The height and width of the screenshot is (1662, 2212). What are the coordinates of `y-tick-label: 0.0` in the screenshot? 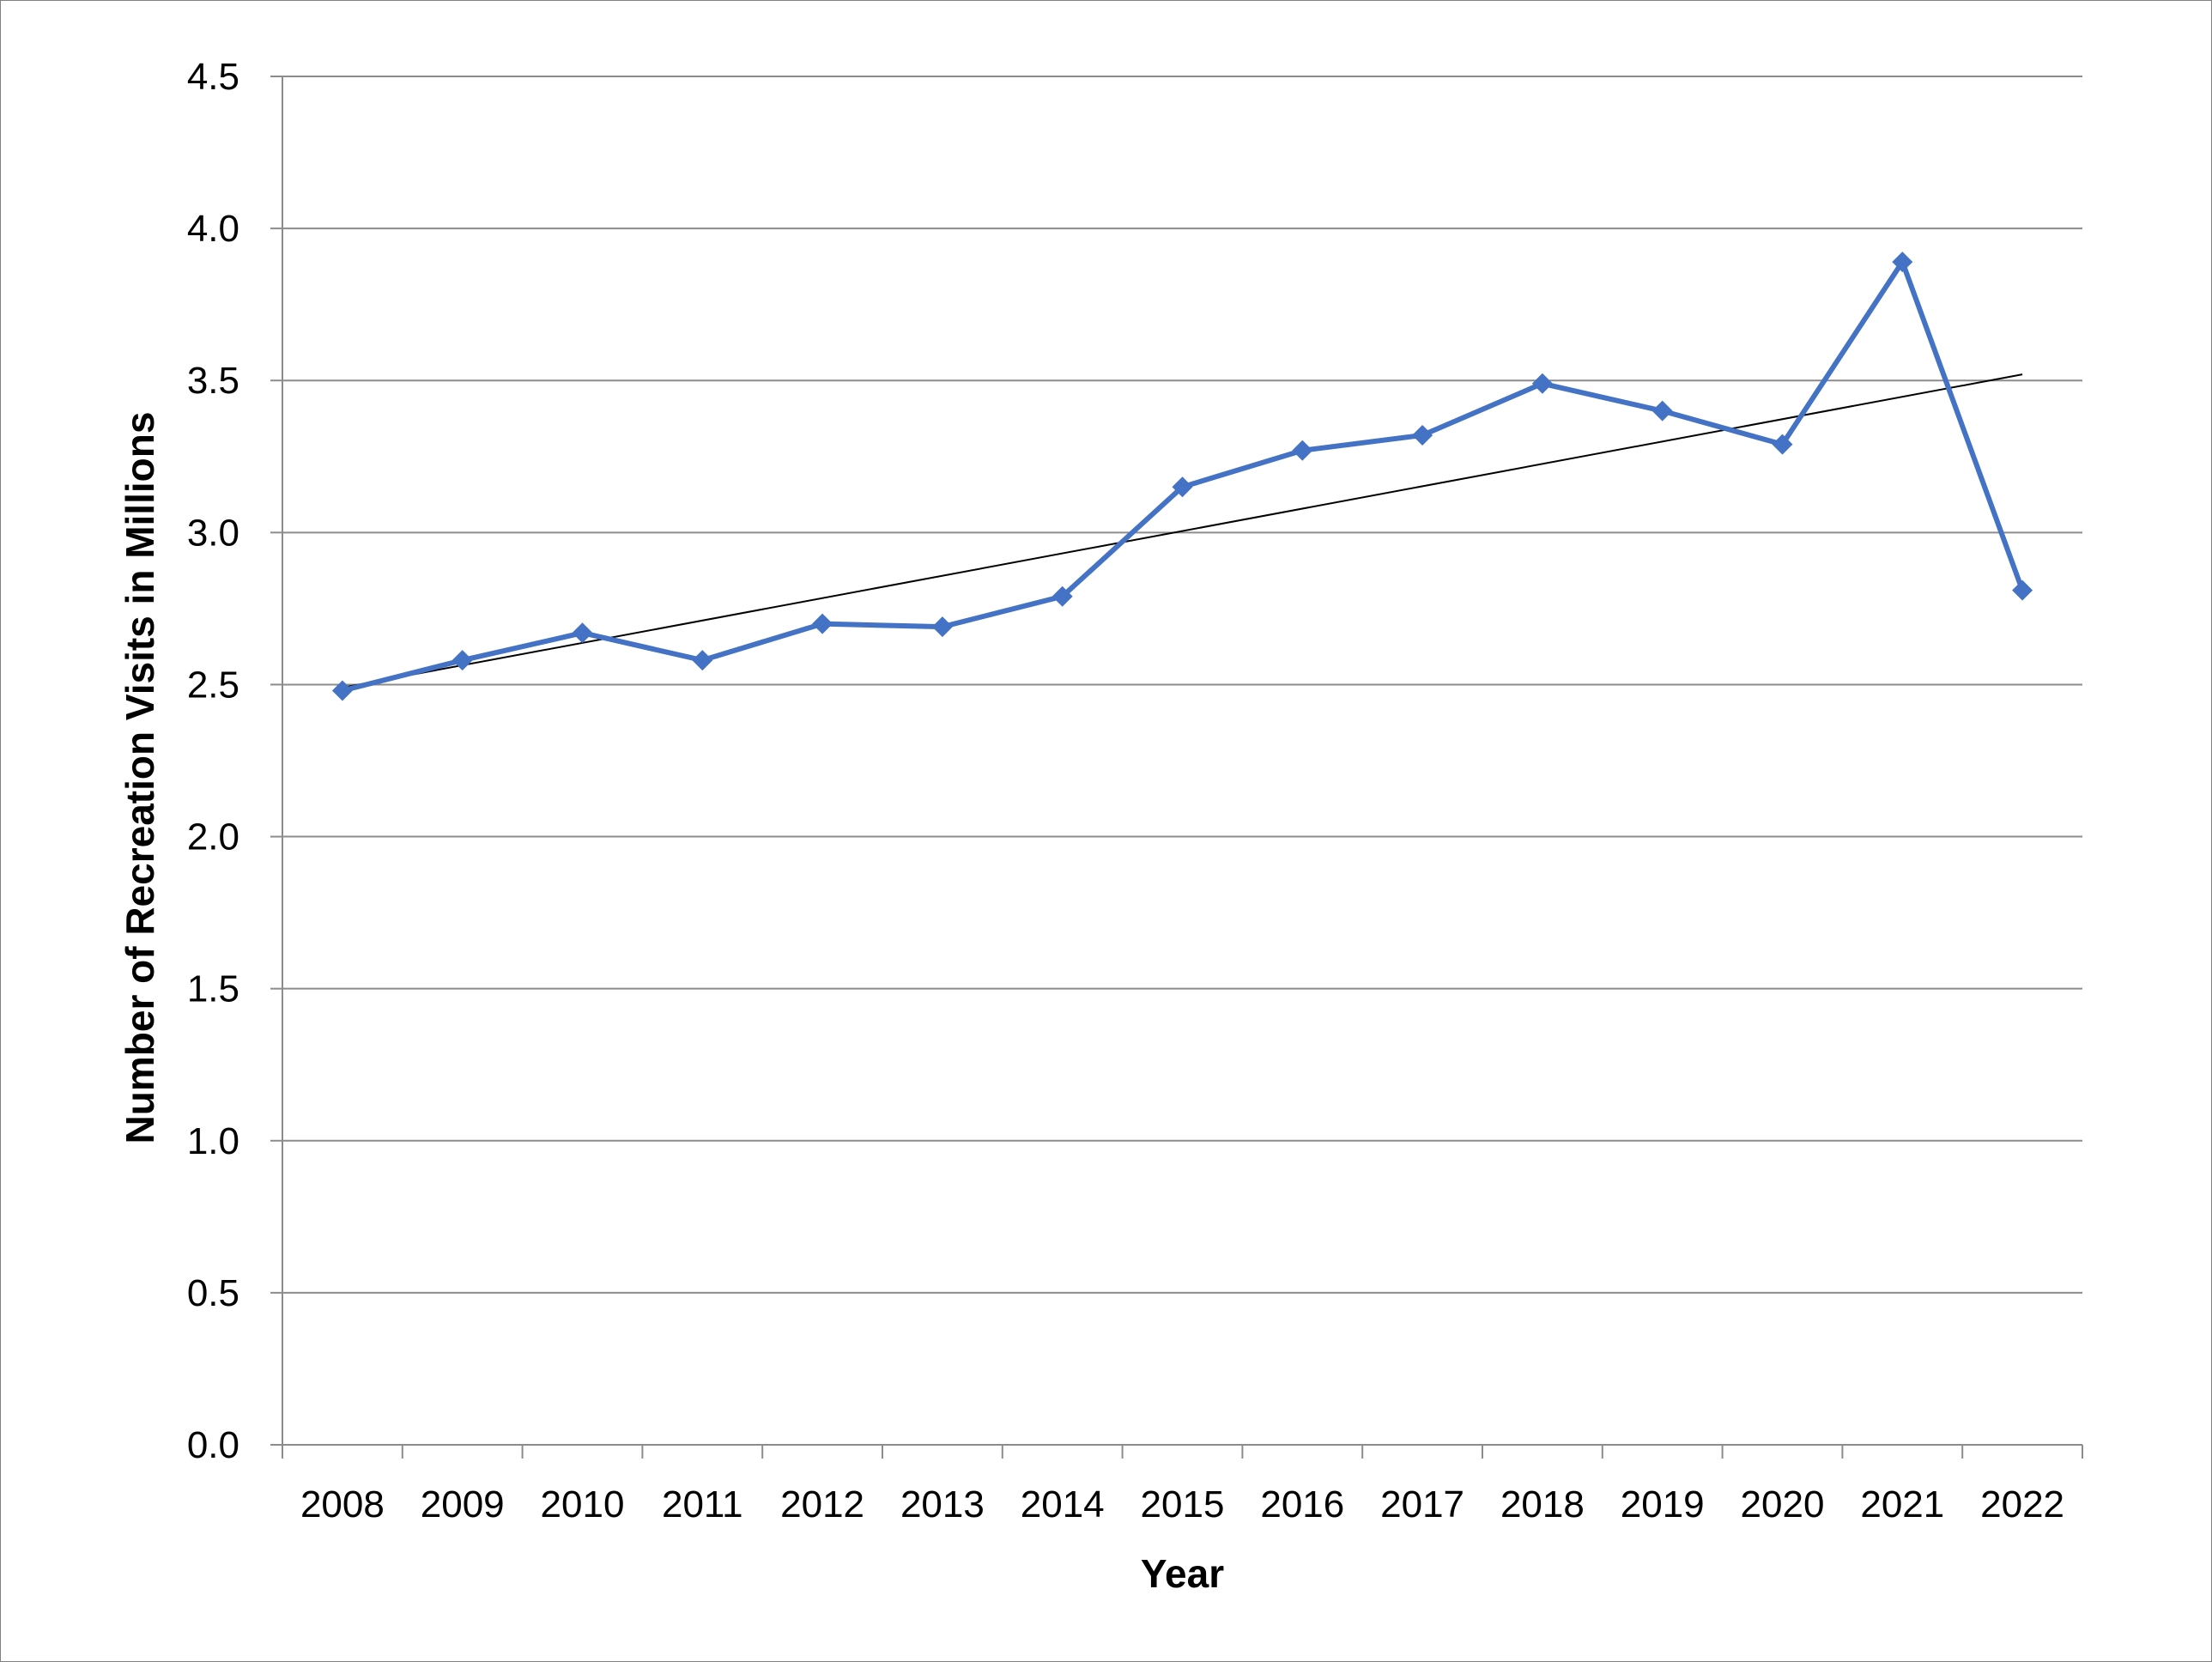 It's located at (213, 1445).